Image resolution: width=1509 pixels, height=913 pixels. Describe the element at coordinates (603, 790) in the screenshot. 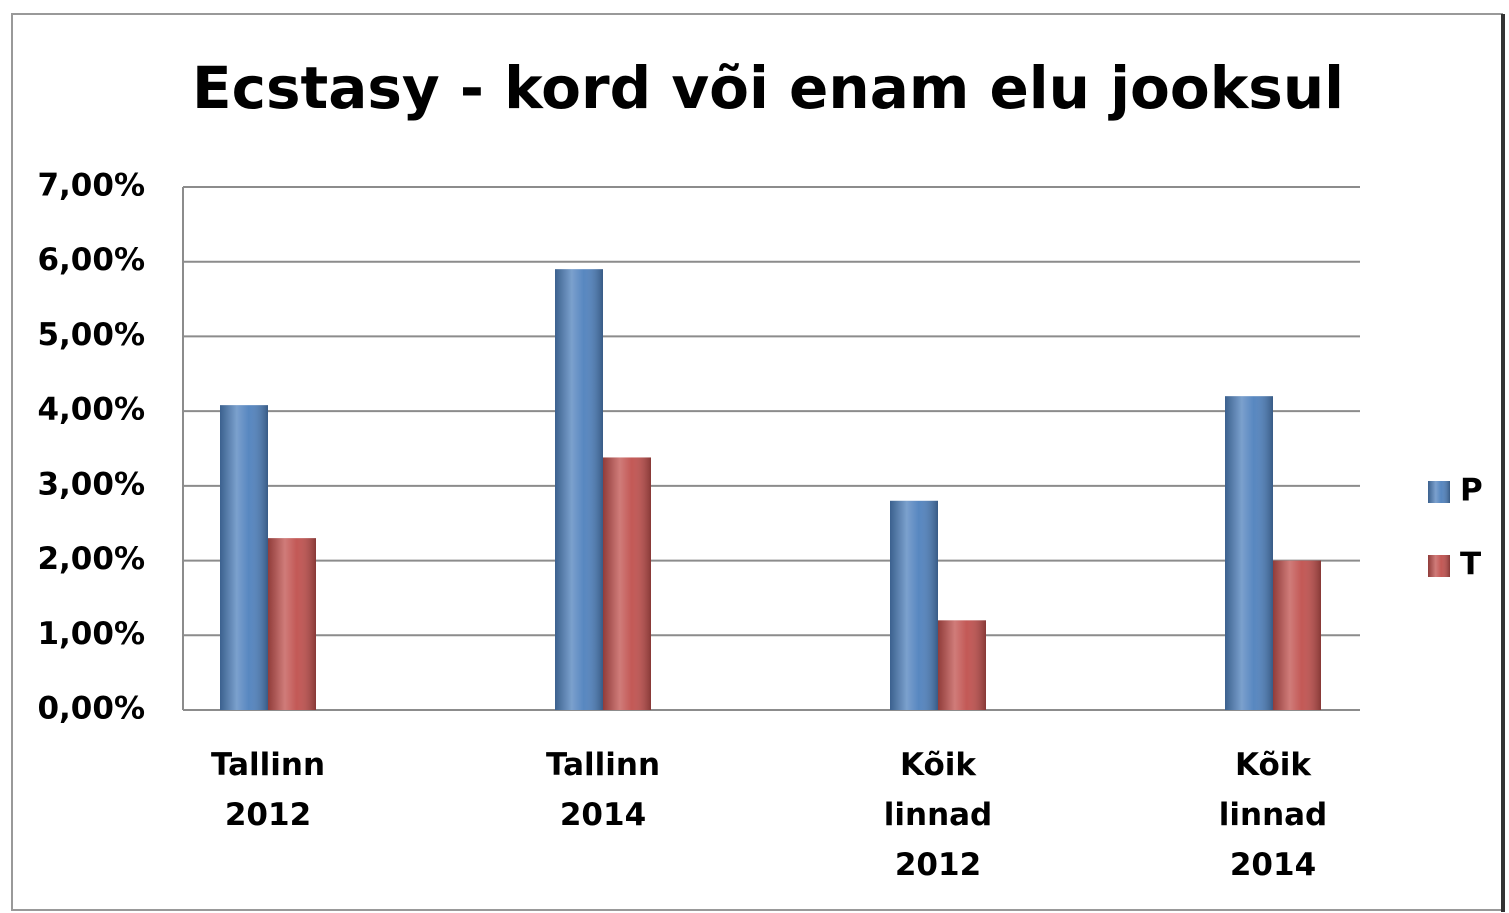

I see `x-tick-label: Tallinn 2014` at that location.